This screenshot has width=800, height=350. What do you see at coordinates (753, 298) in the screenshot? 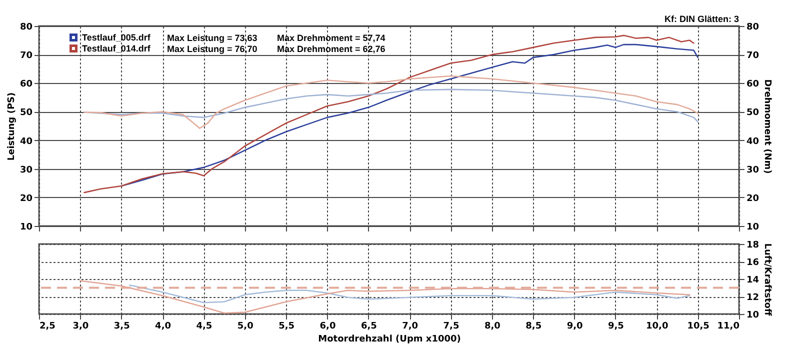
I see `y2-tick-label: 12` at bounding box center [753, 298].